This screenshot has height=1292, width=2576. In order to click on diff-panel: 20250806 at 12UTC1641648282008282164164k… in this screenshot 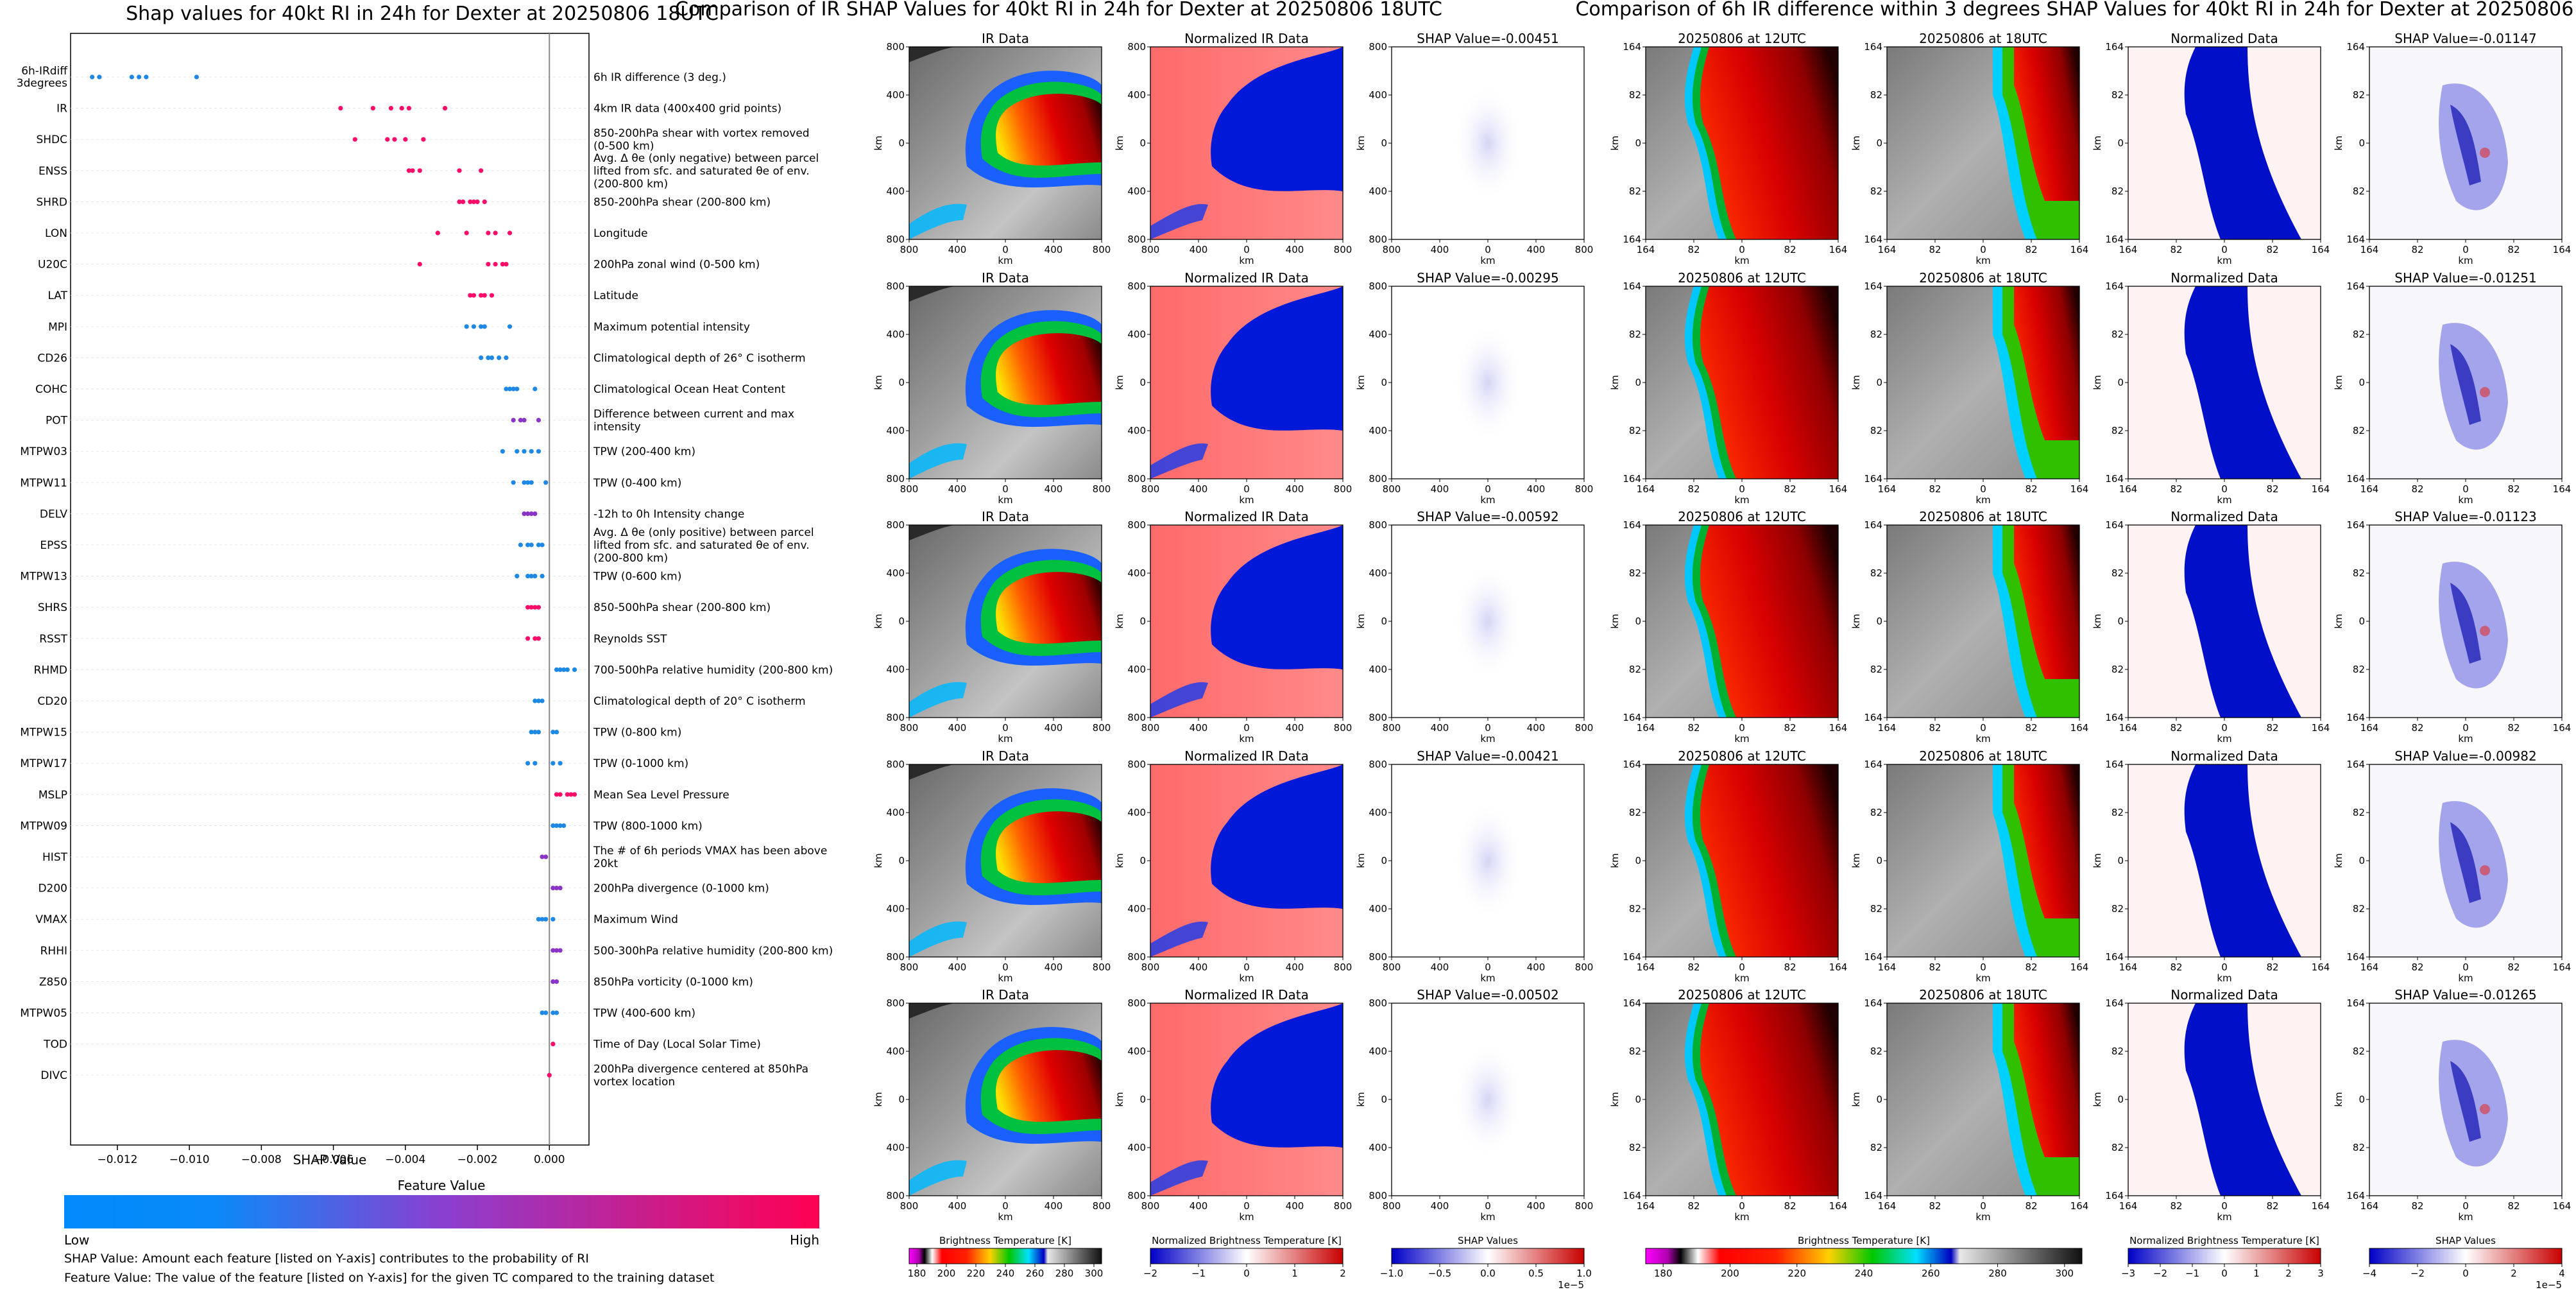, I will do `click(1728, 148)`.